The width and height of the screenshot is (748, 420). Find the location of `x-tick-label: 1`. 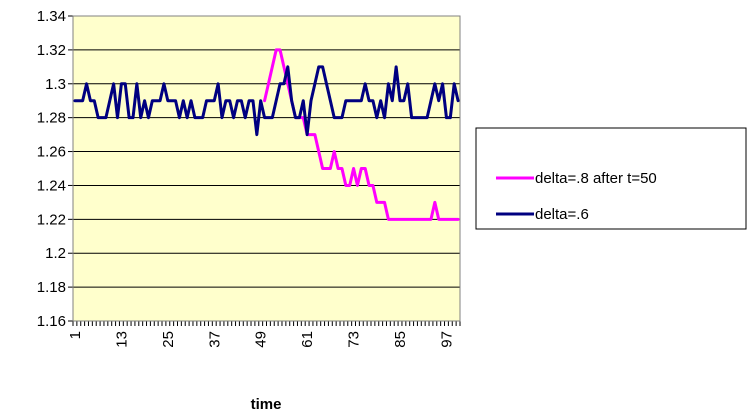

x-tick-label: 1 is located at coordinates (75, 335).